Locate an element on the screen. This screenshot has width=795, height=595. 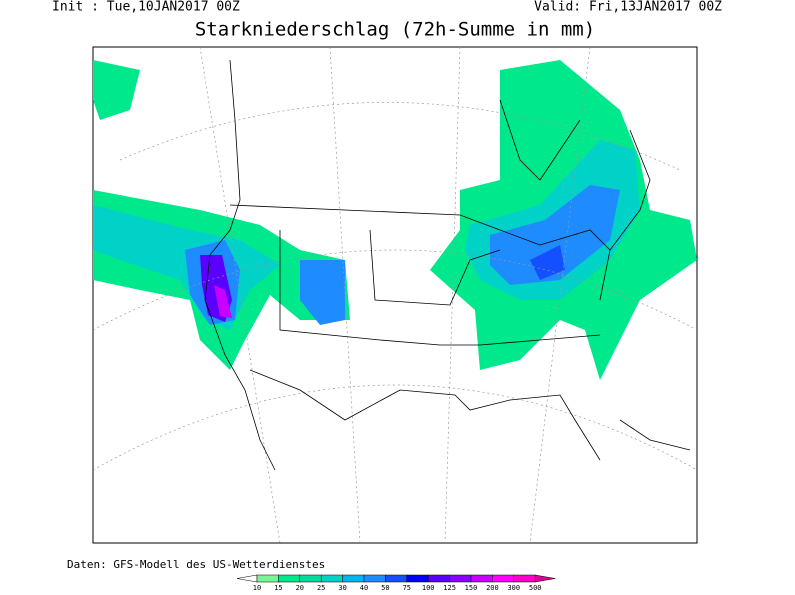
colorbar-label: 200 is located at coordinates (492, 588).